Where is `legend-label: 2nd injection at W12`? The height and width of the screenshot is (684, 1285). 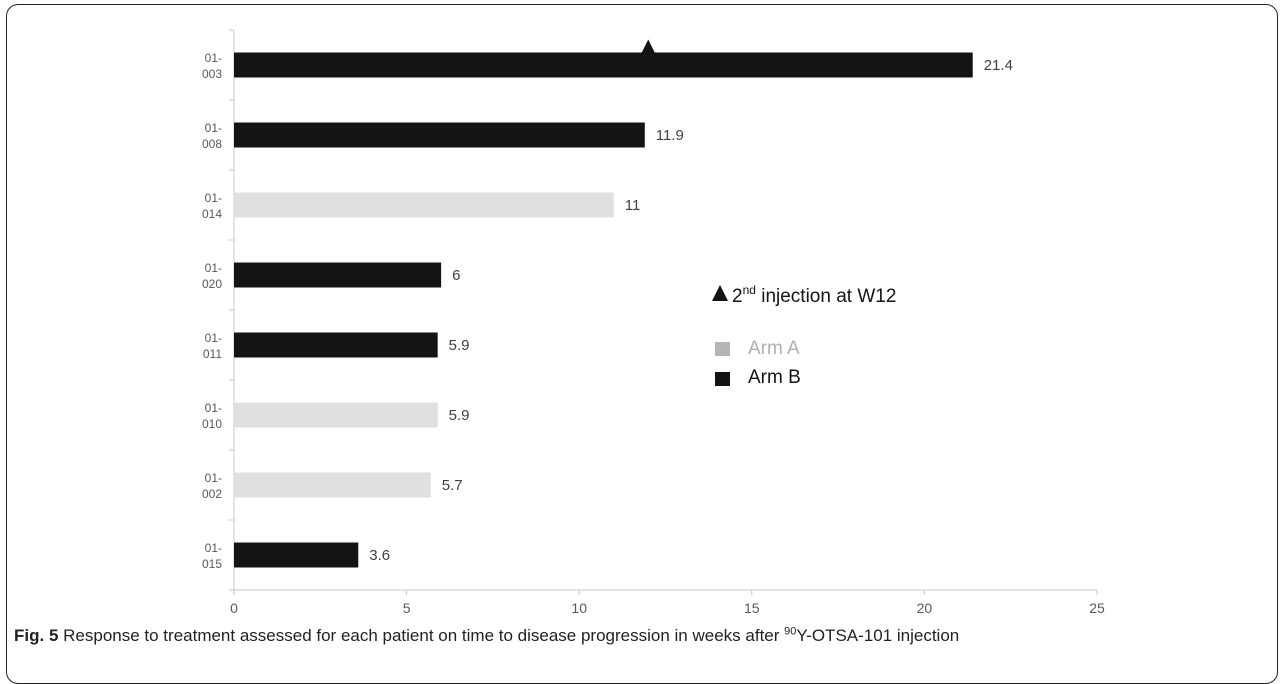 legend-label: 2nd injection at W12 is located at coordinates (814, 295).